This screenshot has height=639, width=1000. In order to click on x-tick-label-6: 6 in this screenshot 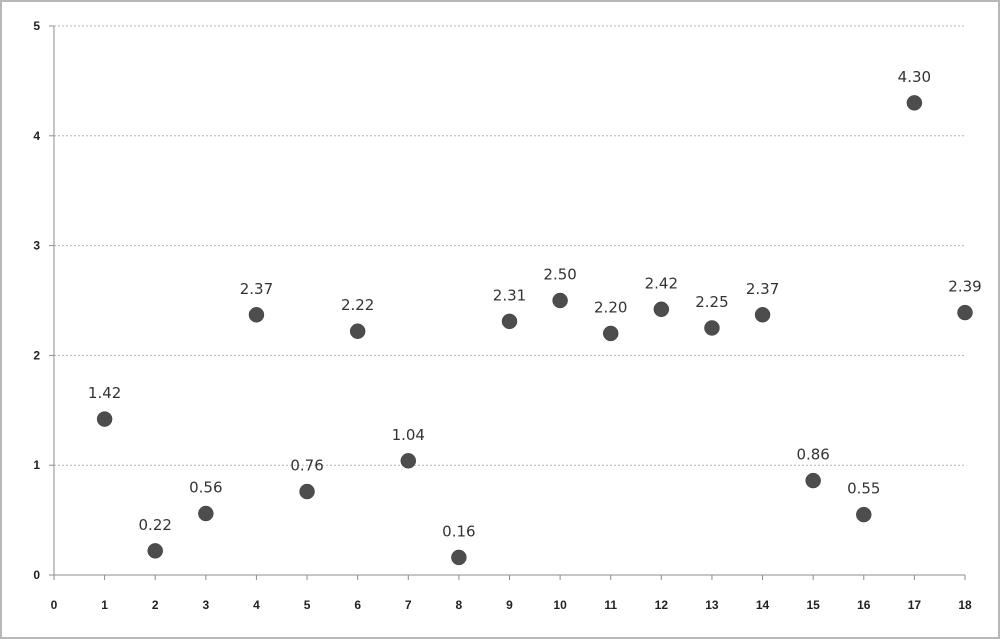, I will do `click(357, 605)`.